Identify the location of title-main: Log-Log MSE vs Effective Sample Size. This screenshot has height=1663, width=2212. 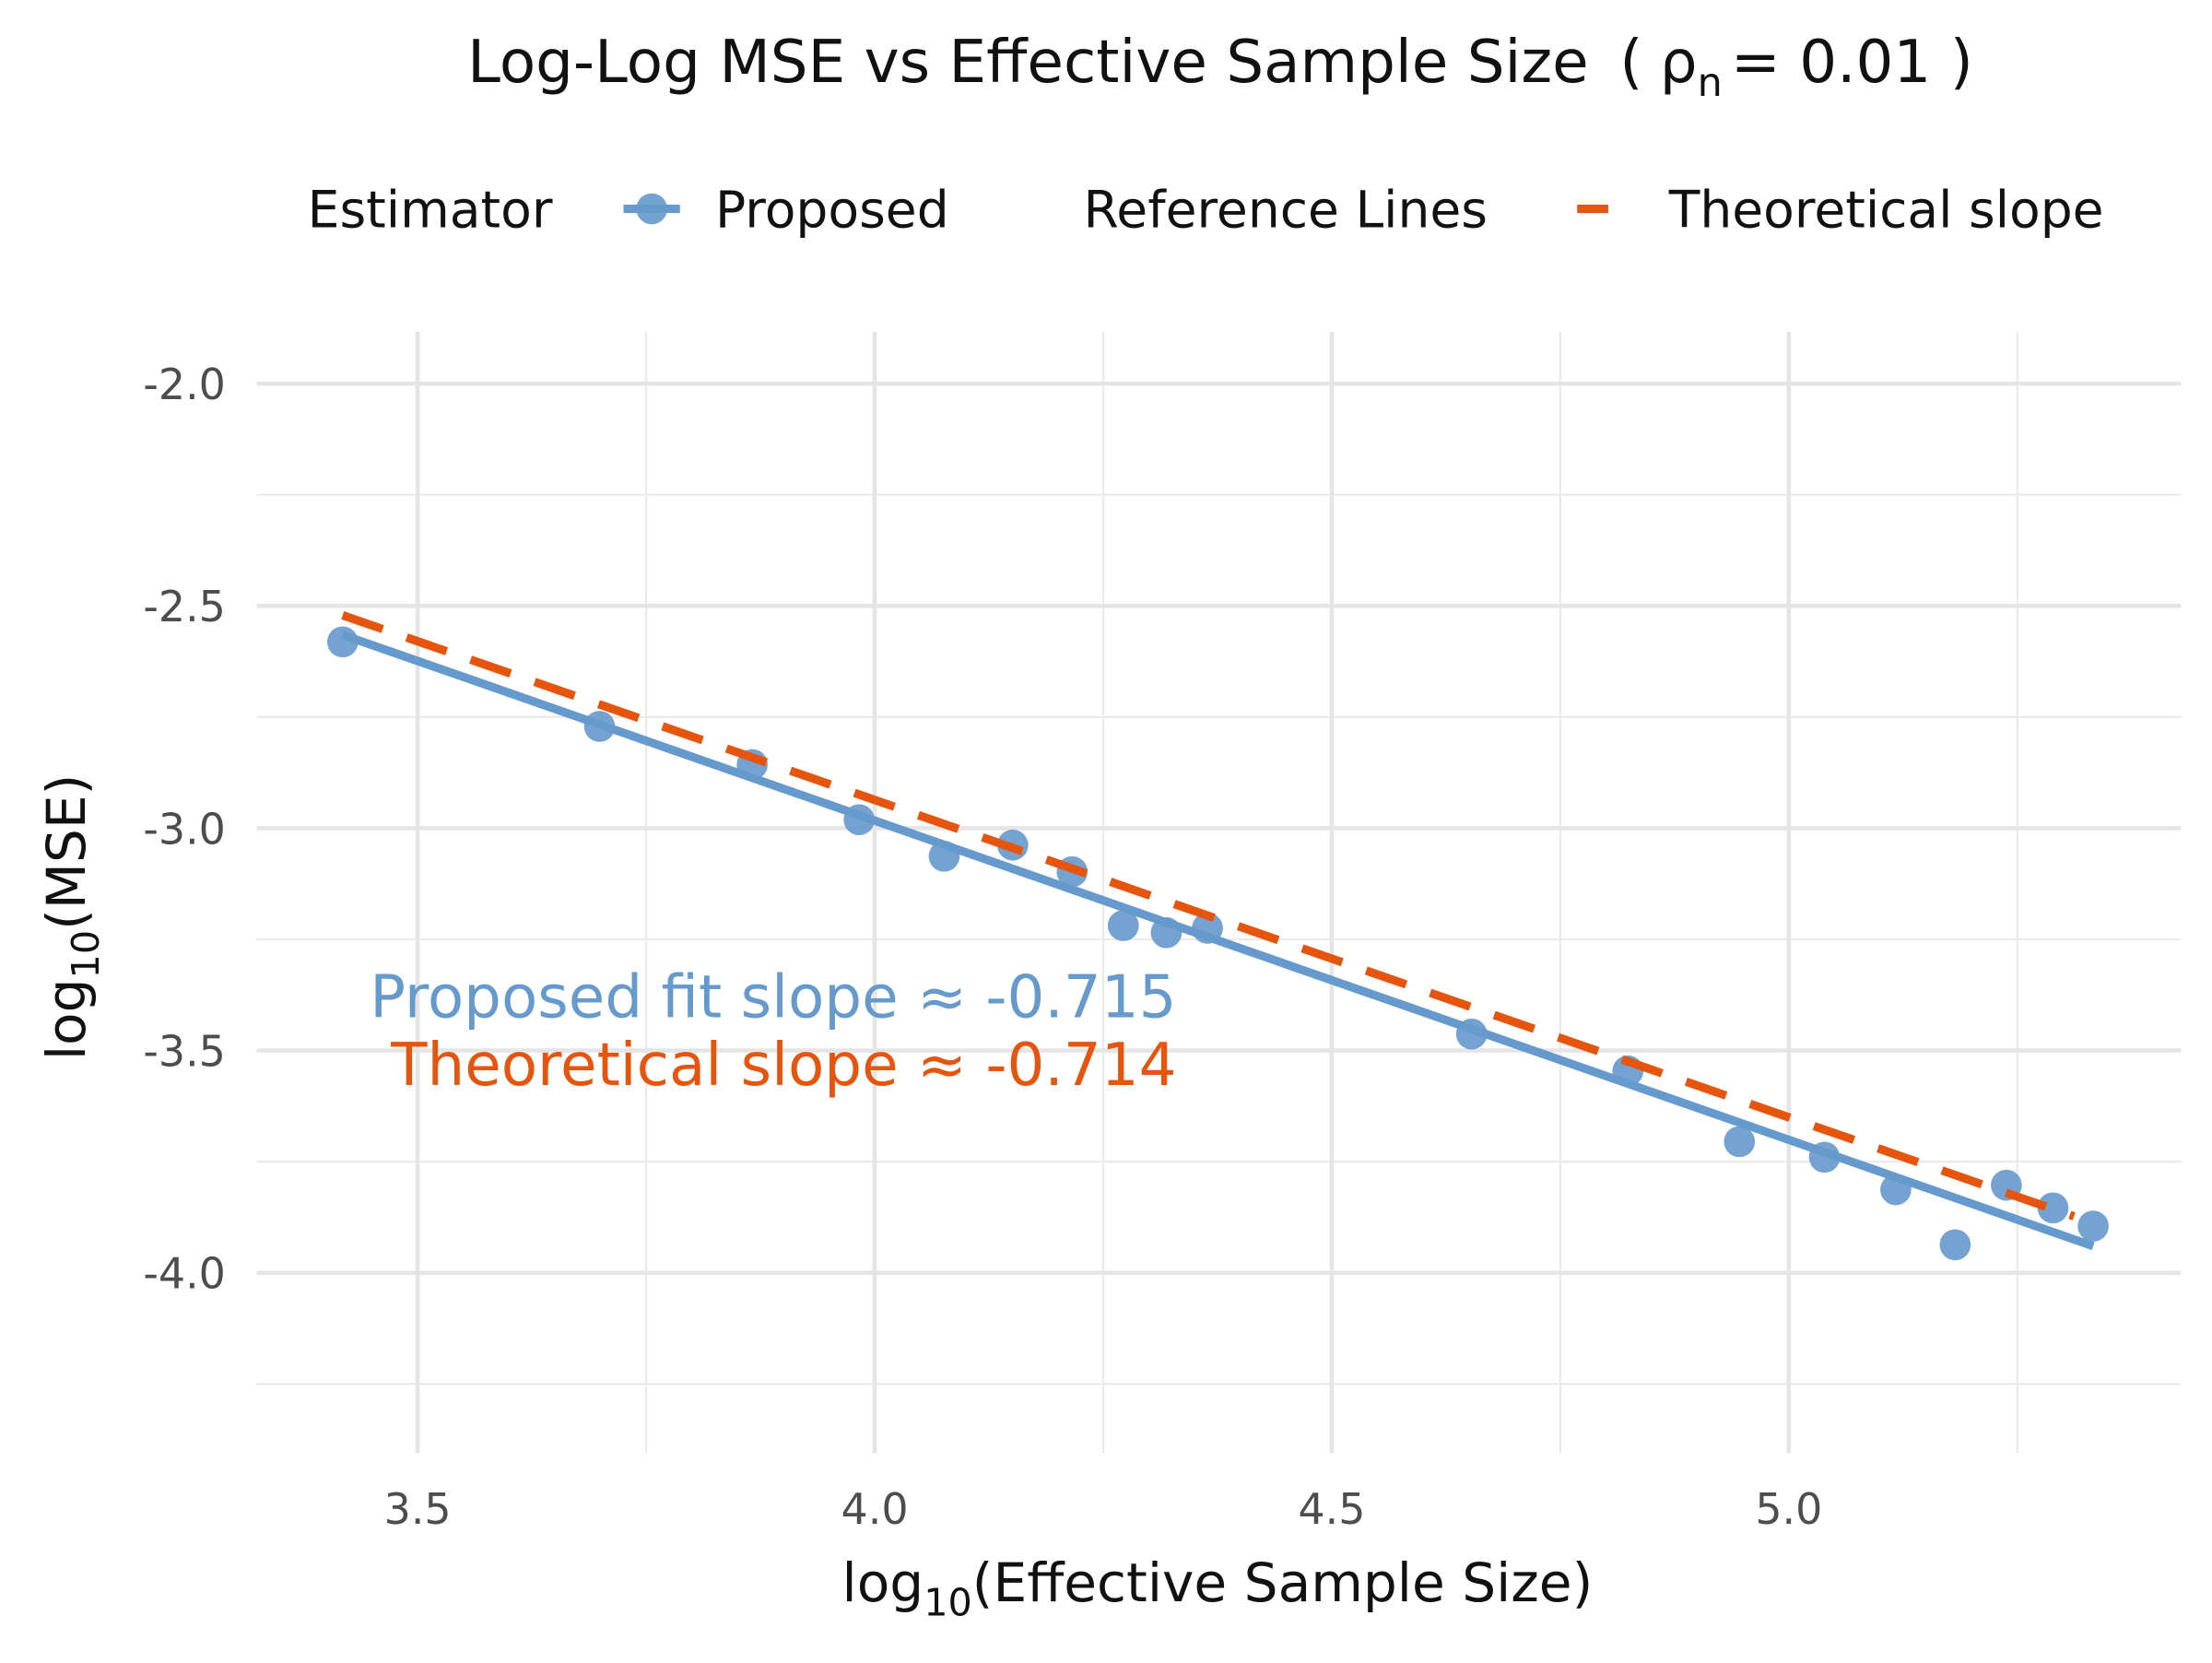
(1028, 63).